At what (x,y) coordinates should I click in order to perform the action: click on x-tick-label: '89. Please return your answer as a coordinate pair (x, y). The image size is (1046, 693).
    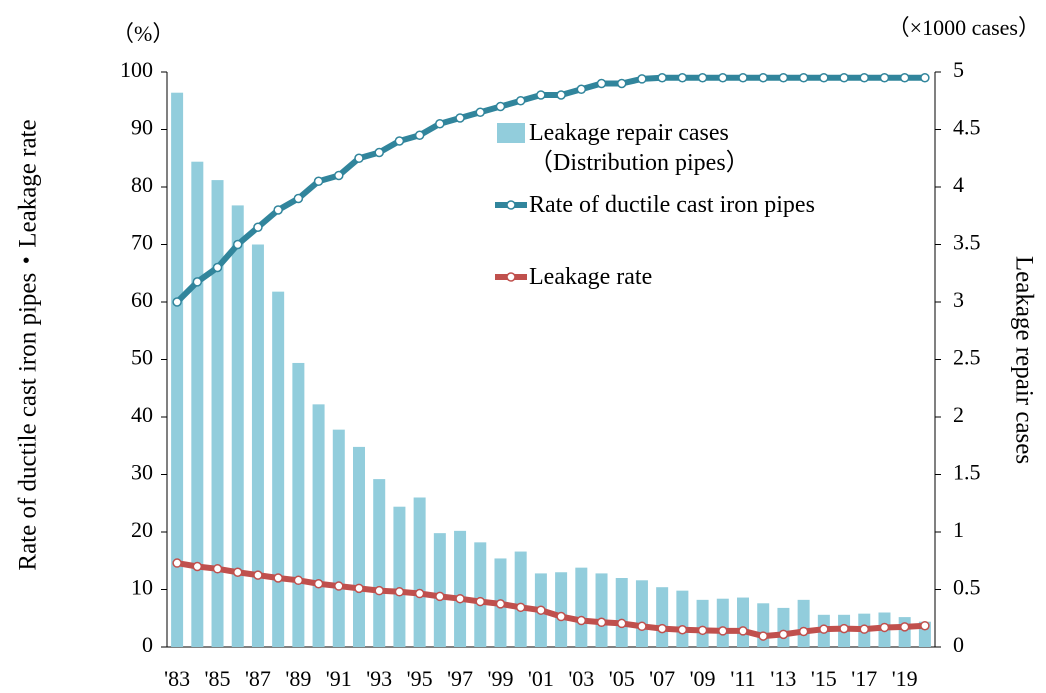
    Looking at the image, I should click on (298, 678).